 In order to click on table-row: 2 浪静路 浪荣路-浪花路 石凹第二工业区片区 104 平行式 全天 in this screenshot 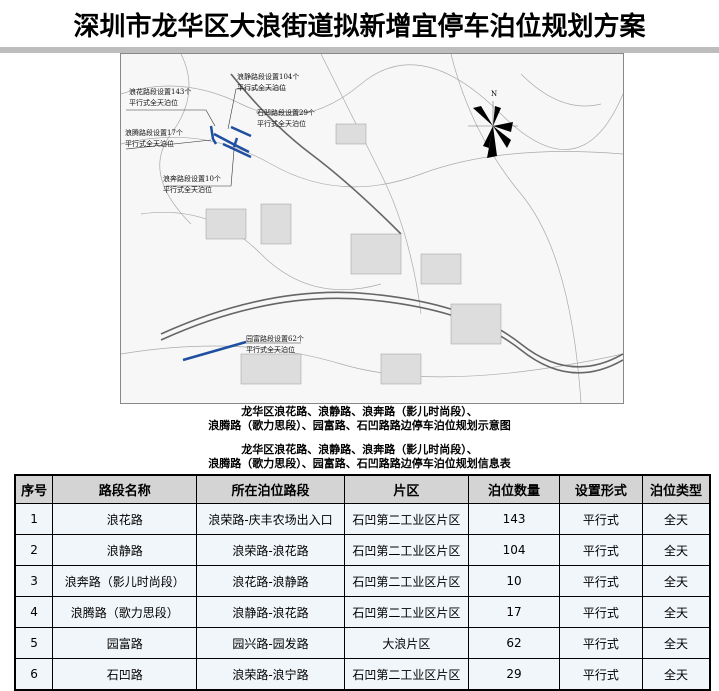, I will do `click(362, 550)`.